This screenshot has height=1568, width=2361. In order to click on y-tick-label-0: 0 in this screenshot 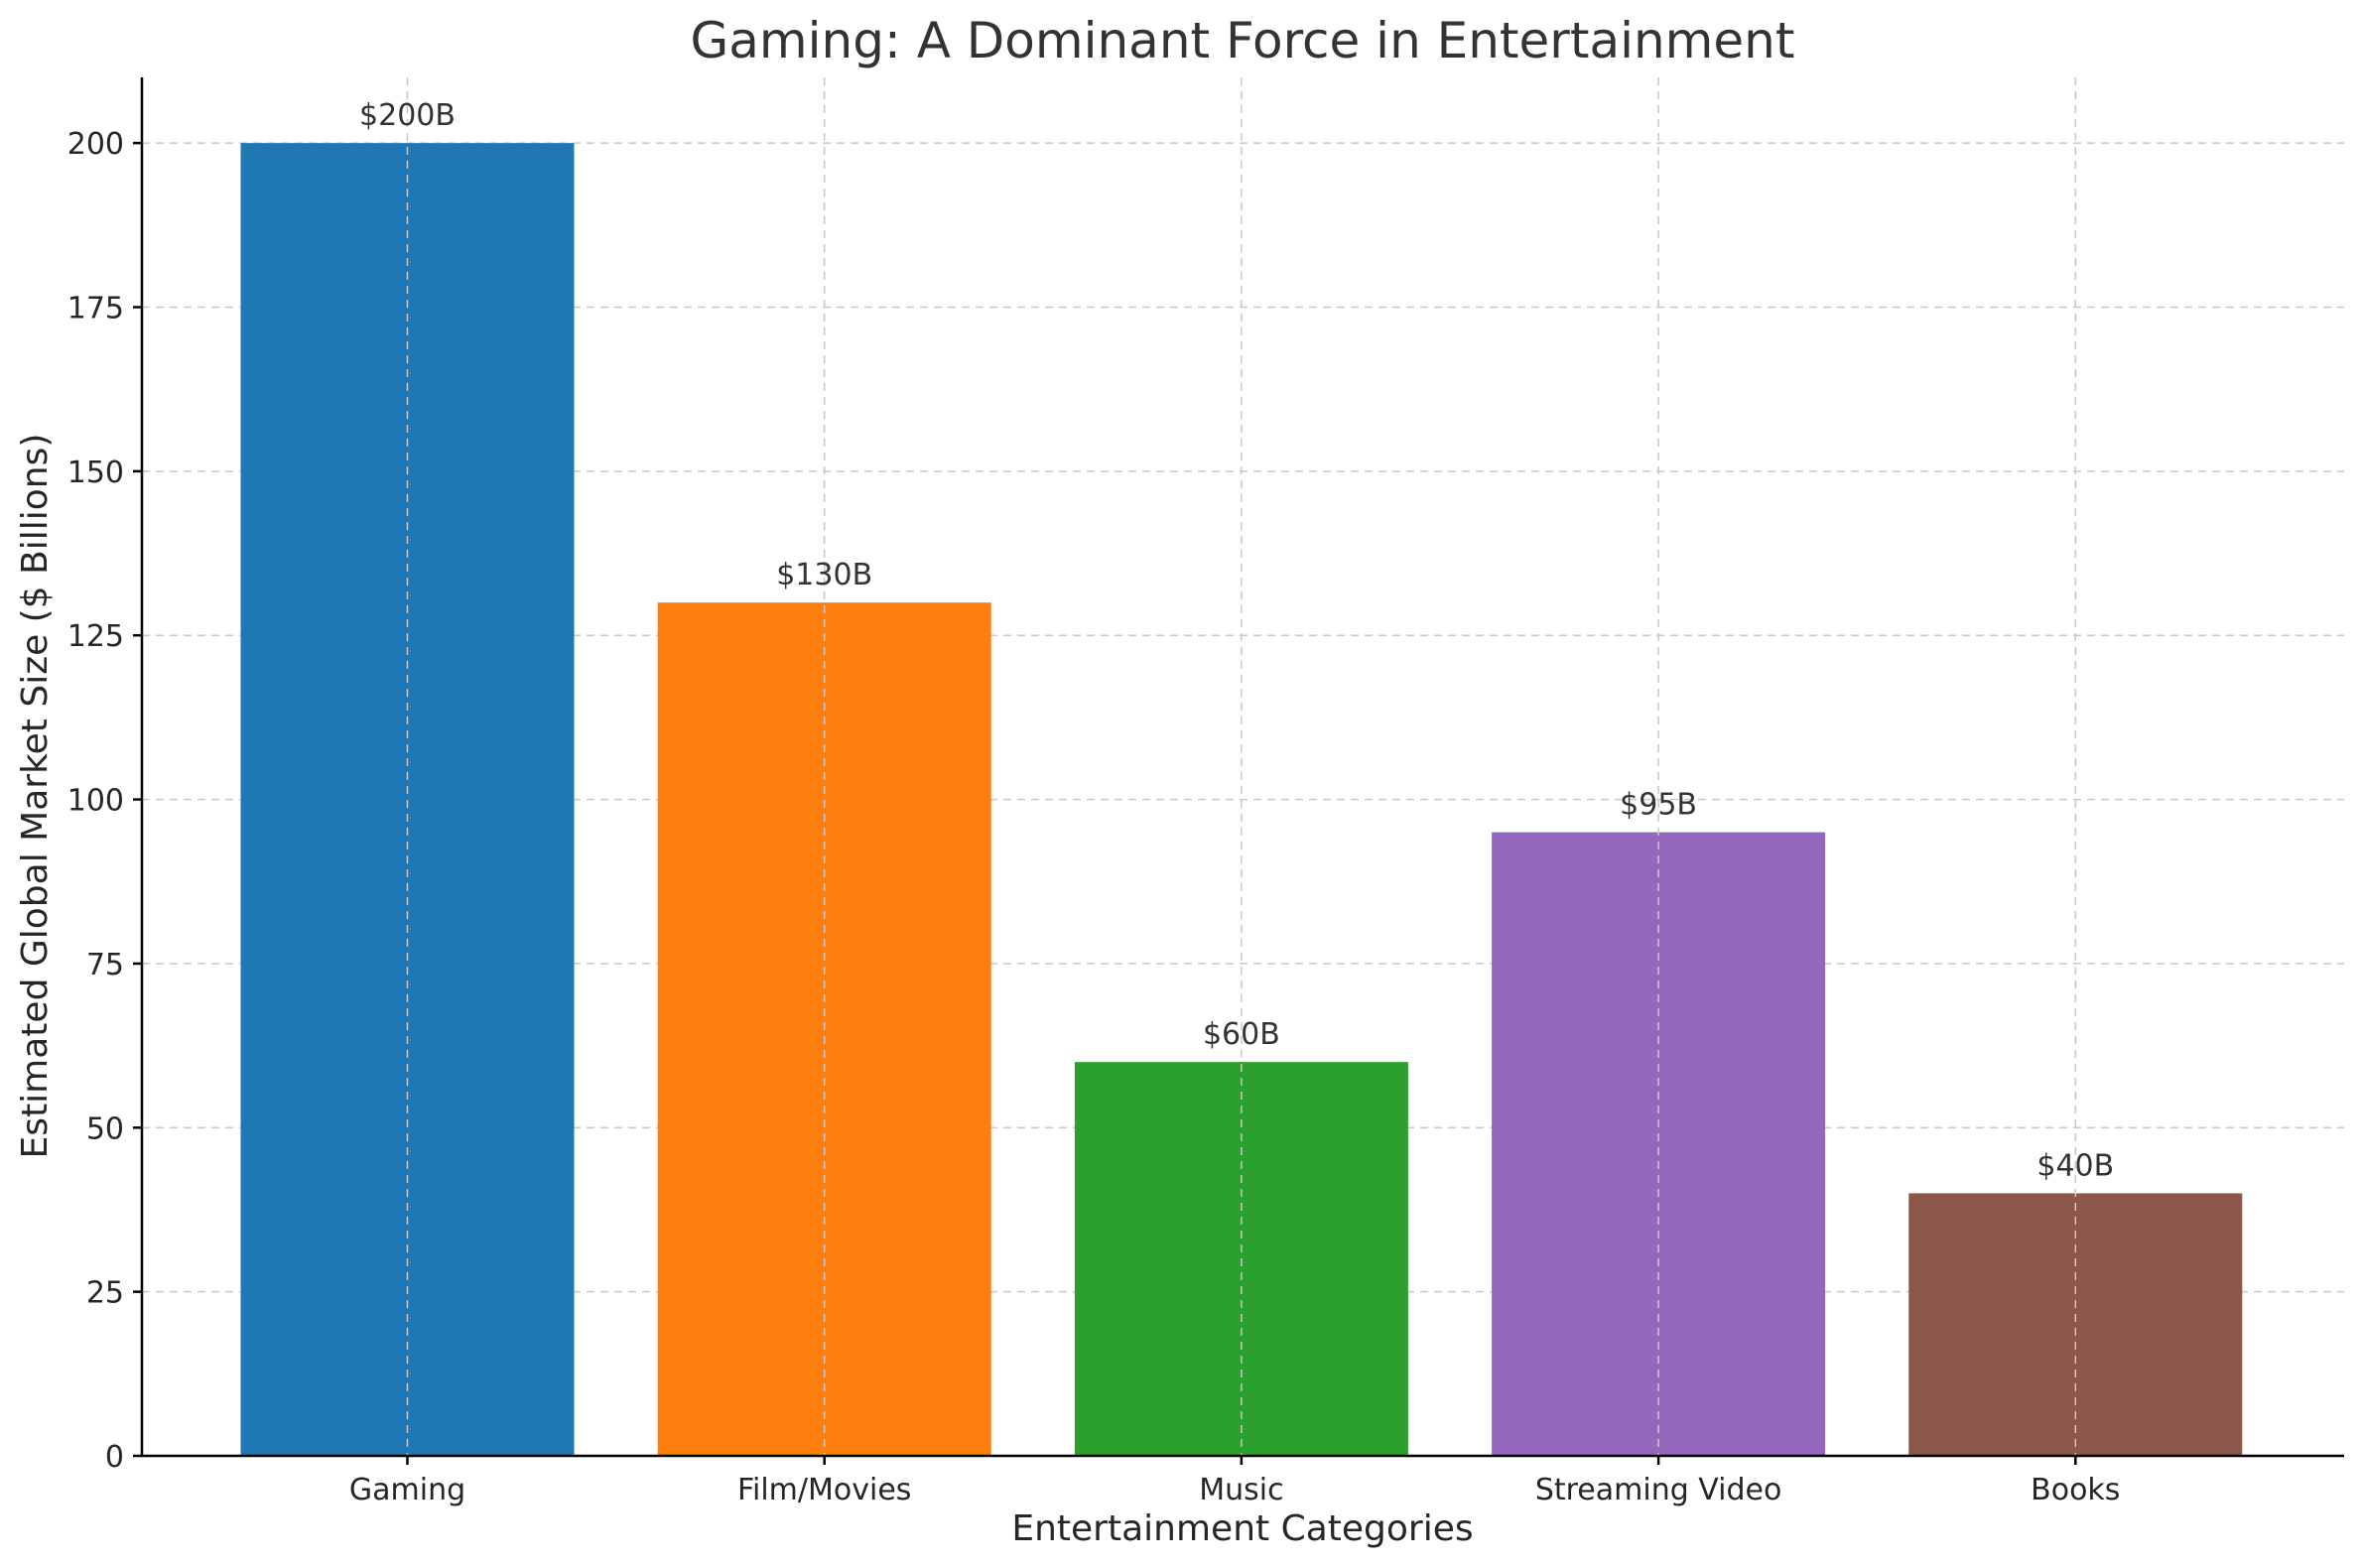, I will do `click(114, 1457)`.